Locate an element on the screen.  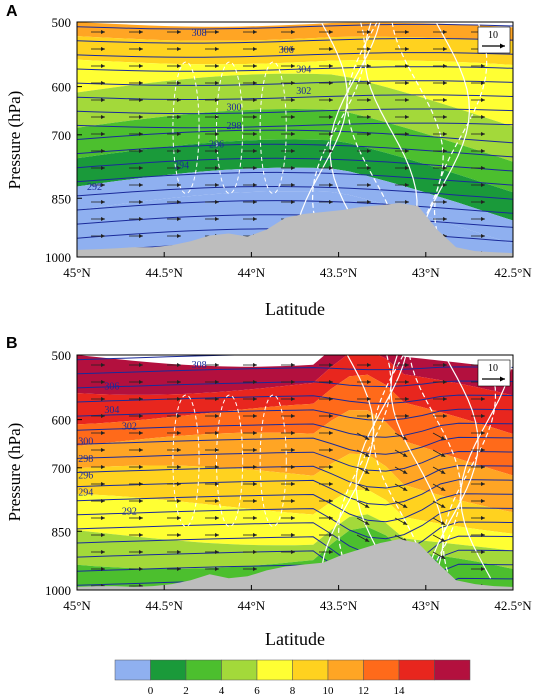
panel-a-refvec-label: 10 is located at coordinates (493, 35).